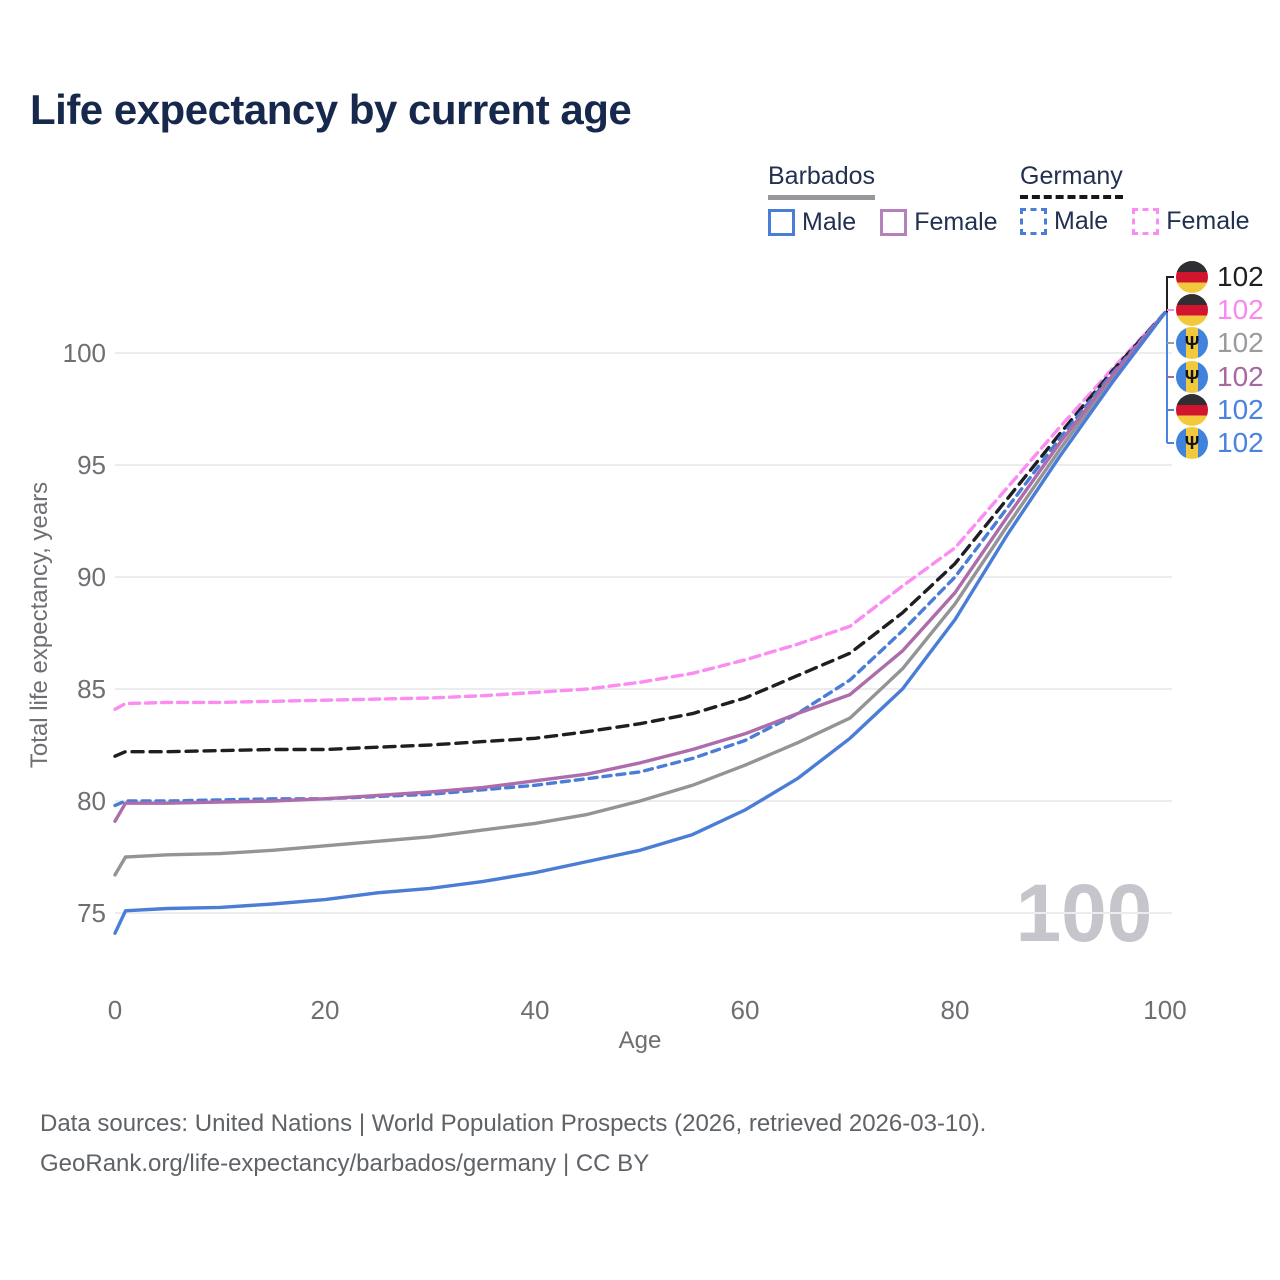  Describe the element at coordinates (39, 625) in the screenshot. I see `y-axis-title: Total life expectancy, years` at that location.